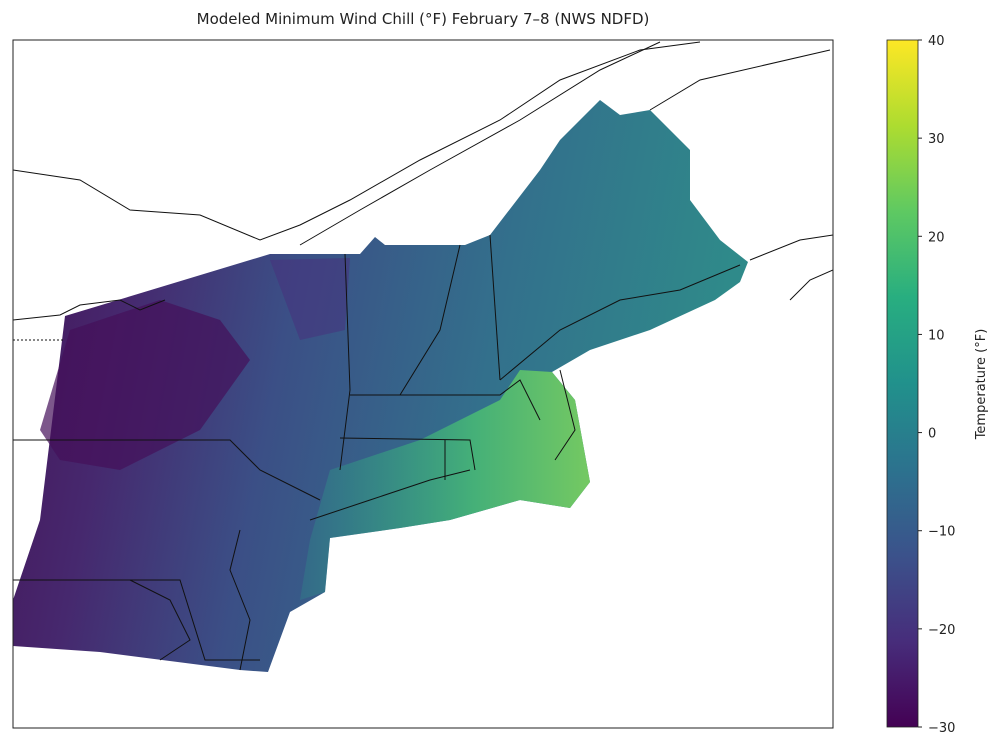 The width and height of the screenshot is (1000, 746). I want to click on colorbar-tick-label: −20, so click(941, 630).